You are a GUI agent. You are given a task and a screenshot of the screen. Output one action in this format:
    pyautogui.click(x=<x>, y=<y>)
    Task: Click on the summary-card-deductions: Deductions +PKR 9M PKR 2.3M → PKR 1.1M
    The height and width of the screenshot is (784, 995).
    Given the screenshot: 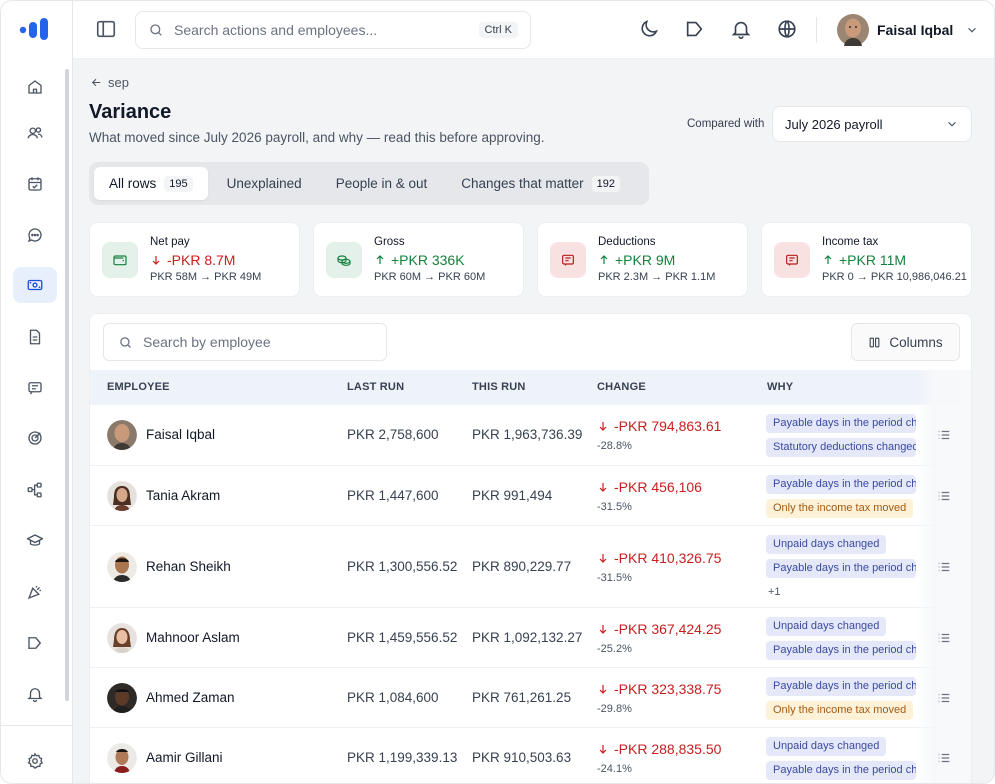 What is the action you would take?
    pyautogui.click(x=642, y=259)
    